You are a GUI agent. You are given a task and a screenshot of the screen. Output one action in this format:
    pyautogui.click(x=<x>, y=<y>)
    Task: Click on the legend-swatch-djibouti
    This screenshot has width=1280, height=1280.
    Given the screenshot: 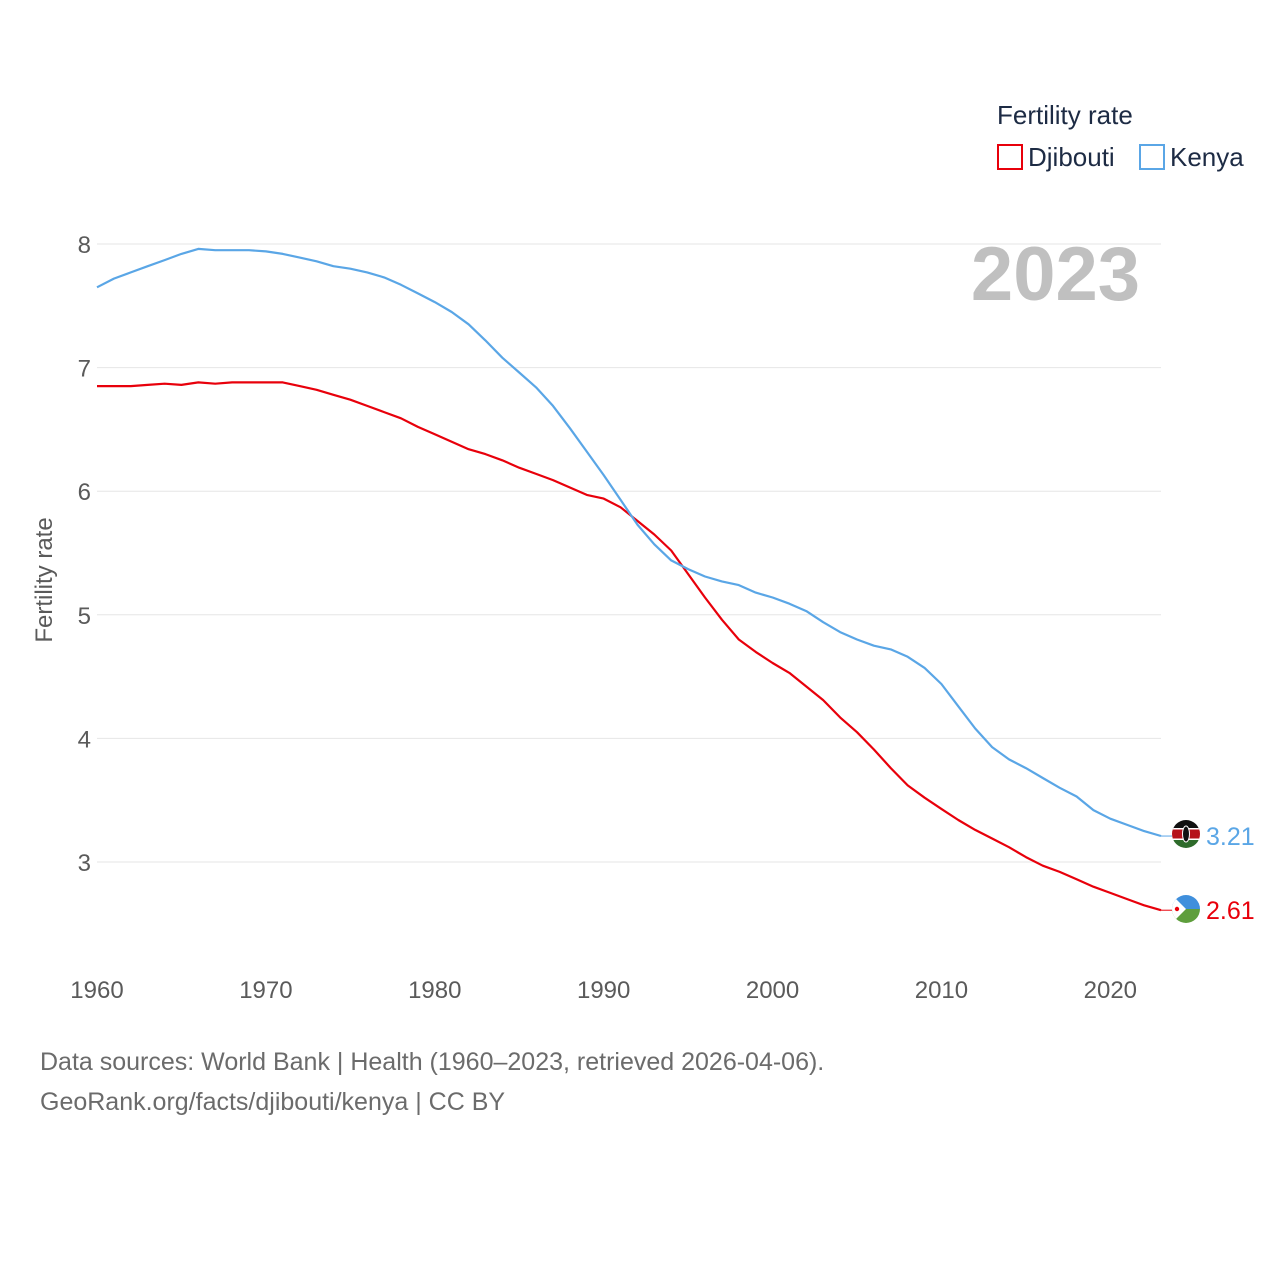 What is the action you would take?
    pyautogui.click(x=1010, y=157)
    